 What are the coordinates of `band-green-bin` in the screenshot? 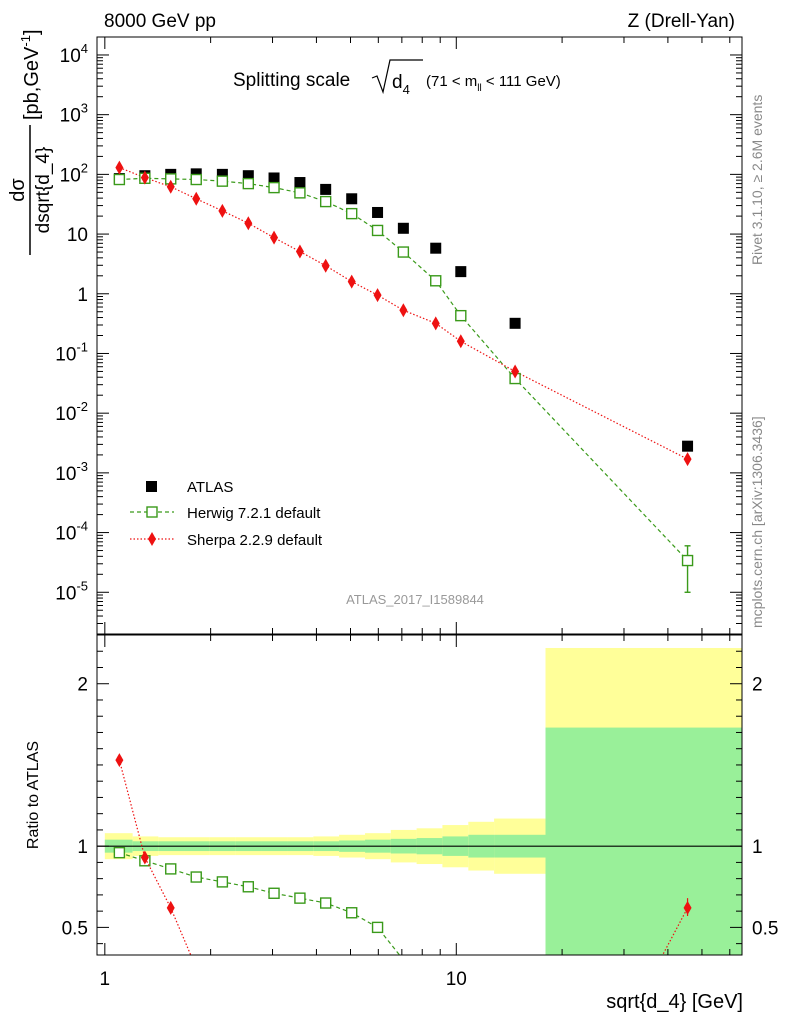 It's located at (643, 841).